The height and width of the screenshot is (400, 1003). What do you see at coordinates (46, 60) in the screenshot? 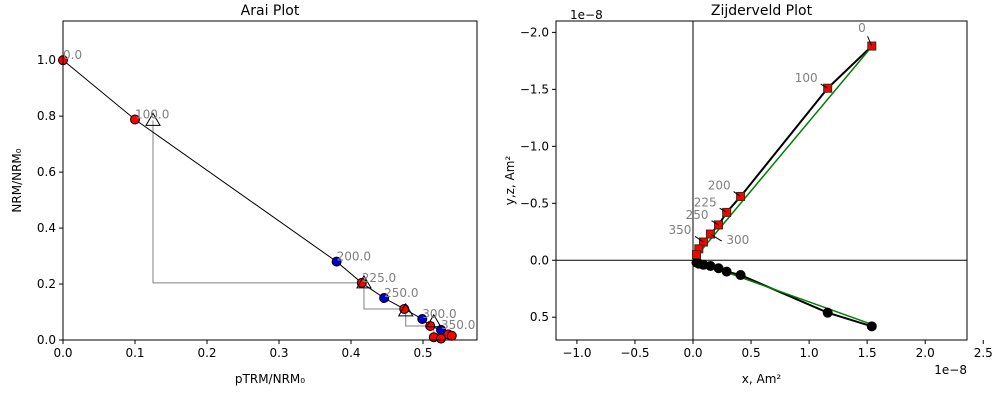
I see `y-tick-label: 1.0` at bounding box center [46, 60].